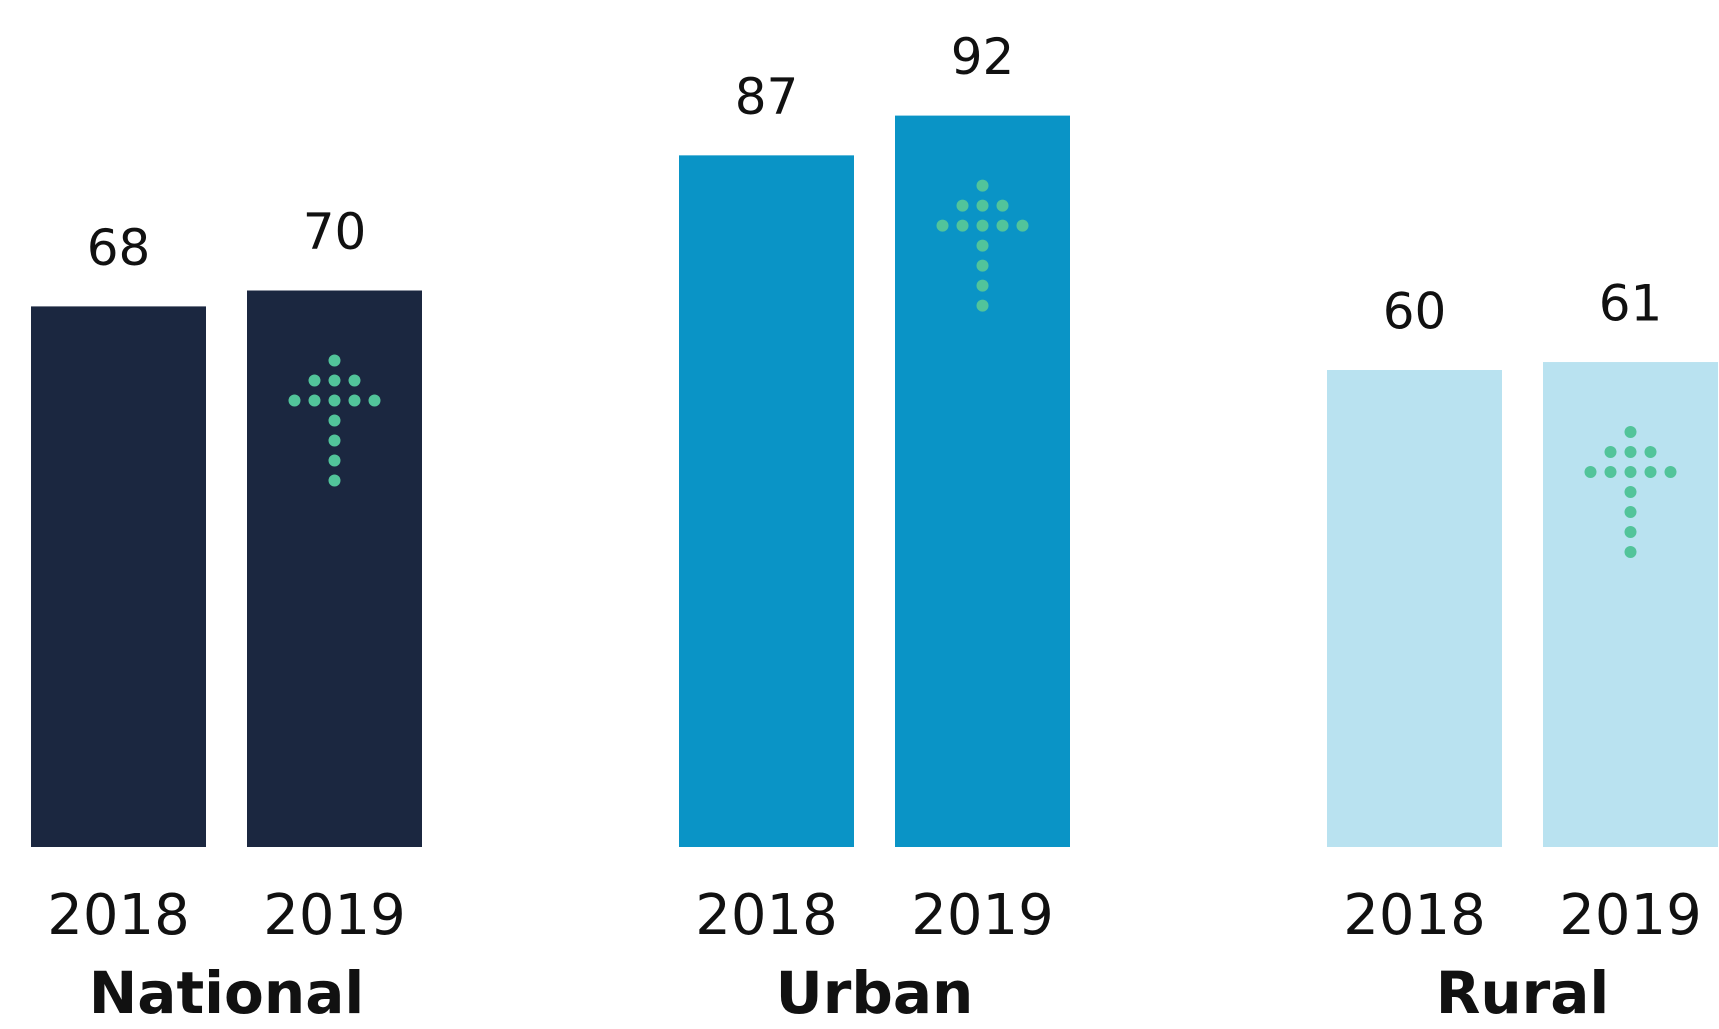 This screenshot has height=1029, width=1719. I want to click on value-label: 68, so click(119, 248).